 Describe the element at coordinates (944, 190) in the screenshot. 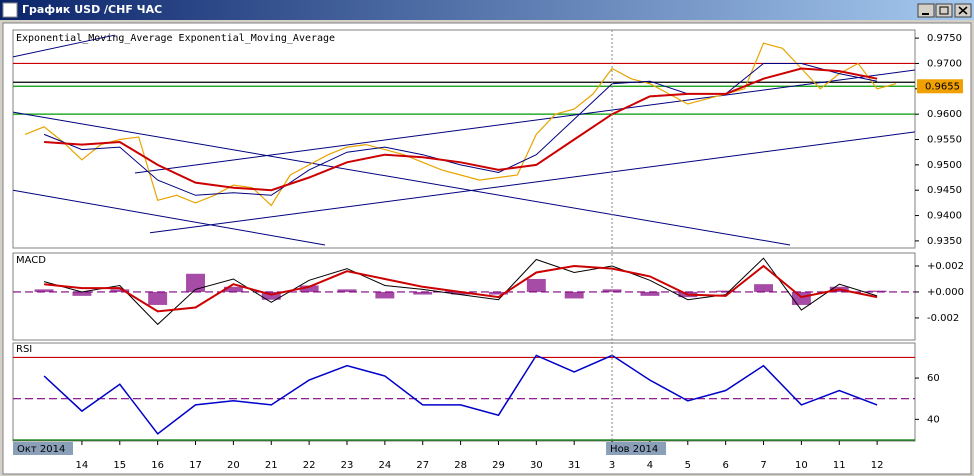

I see `y-tick-label: 0.9450` at that location.